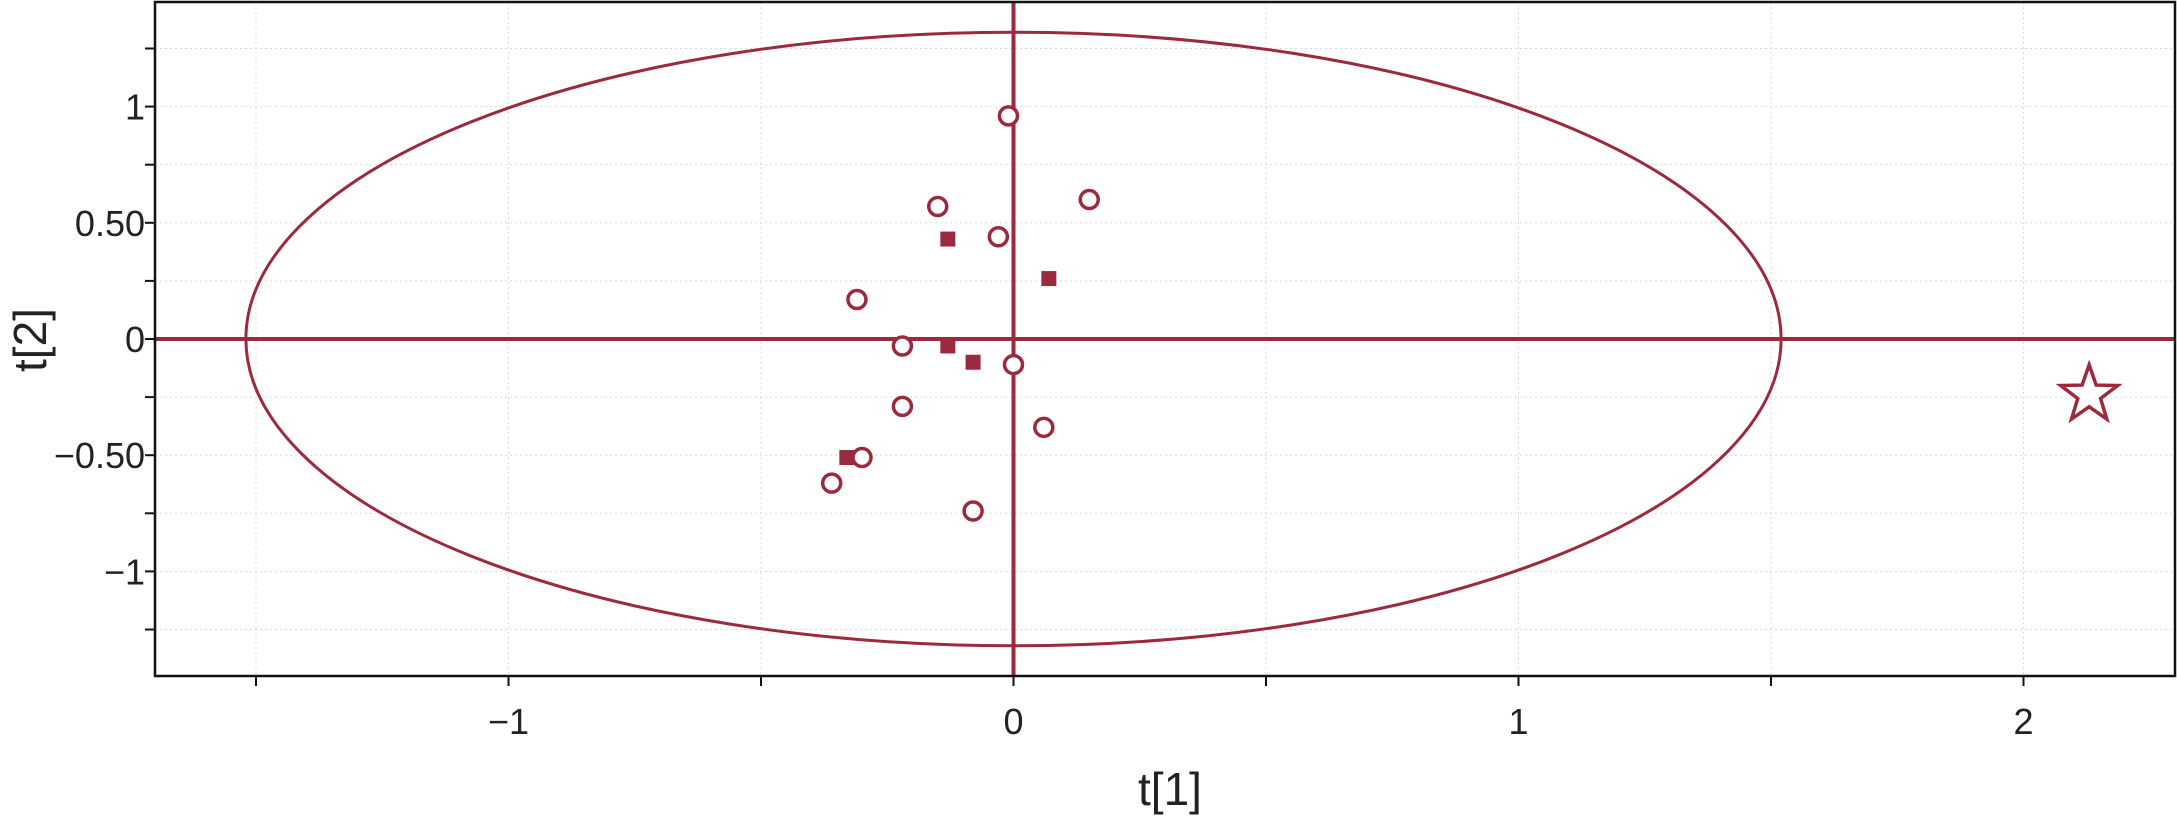  What do you see at coordinates (508, 721) in the screenshot?
I see `x-tick-label: −1` at bounding box center [508, 721].